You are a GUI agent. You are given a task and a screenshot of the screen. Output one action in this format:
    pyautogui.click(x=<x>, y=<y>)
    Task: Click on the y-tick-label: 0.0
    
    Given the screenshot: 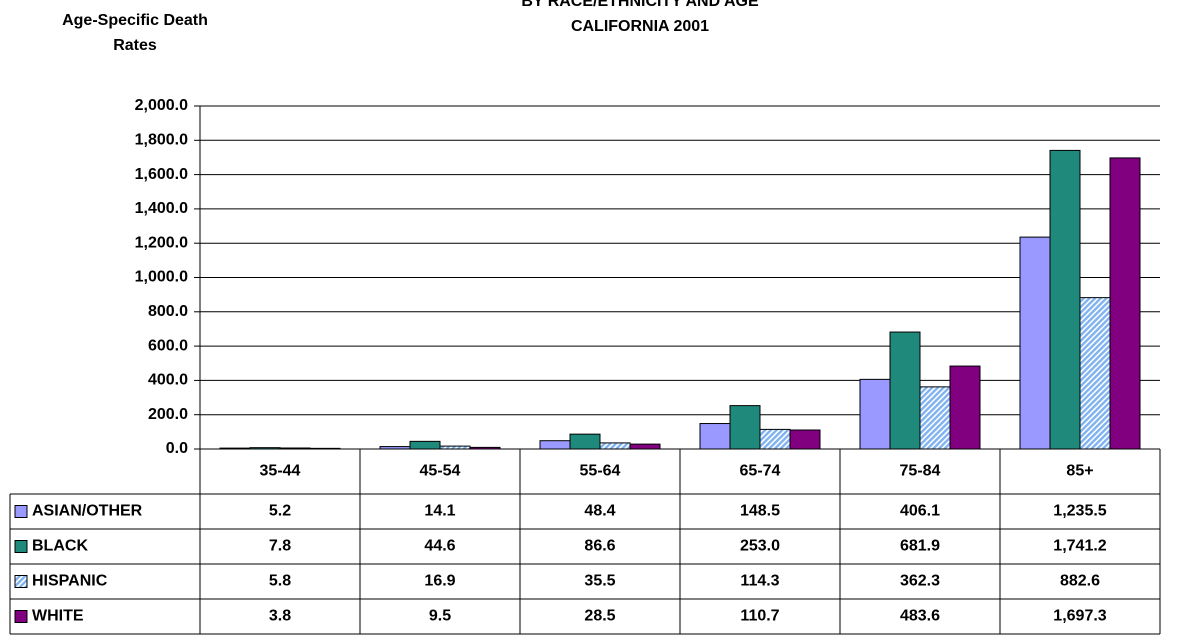 What is the action you would take?
    pyautogui.click(x=177, y=448)
    